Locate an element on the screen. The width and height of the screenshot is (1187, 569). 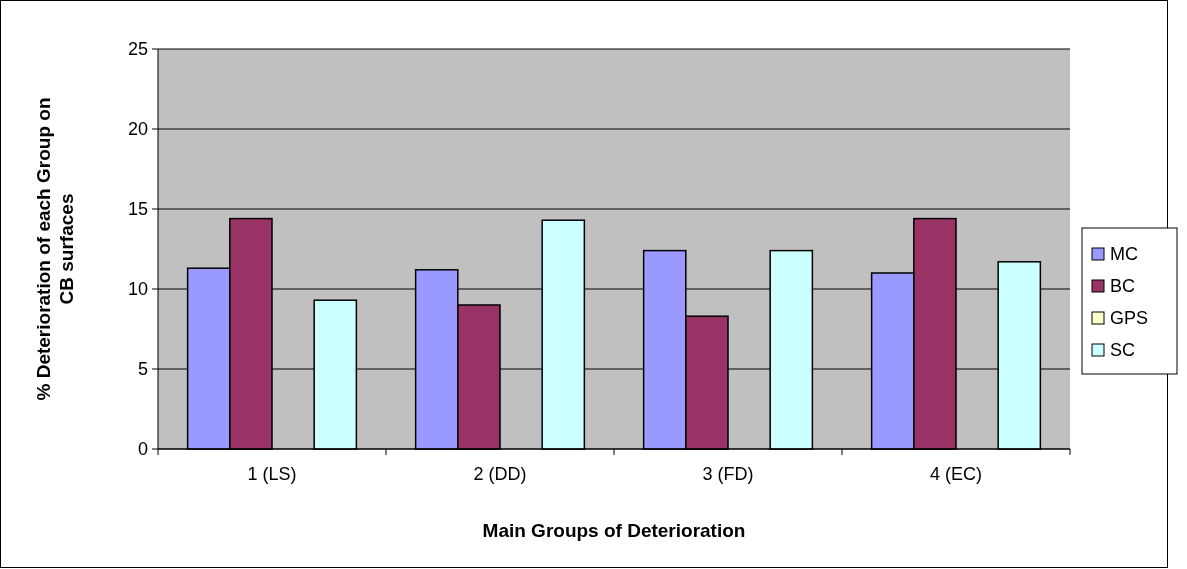
y-tick-label: 10 is located at coordinates (137, 289).